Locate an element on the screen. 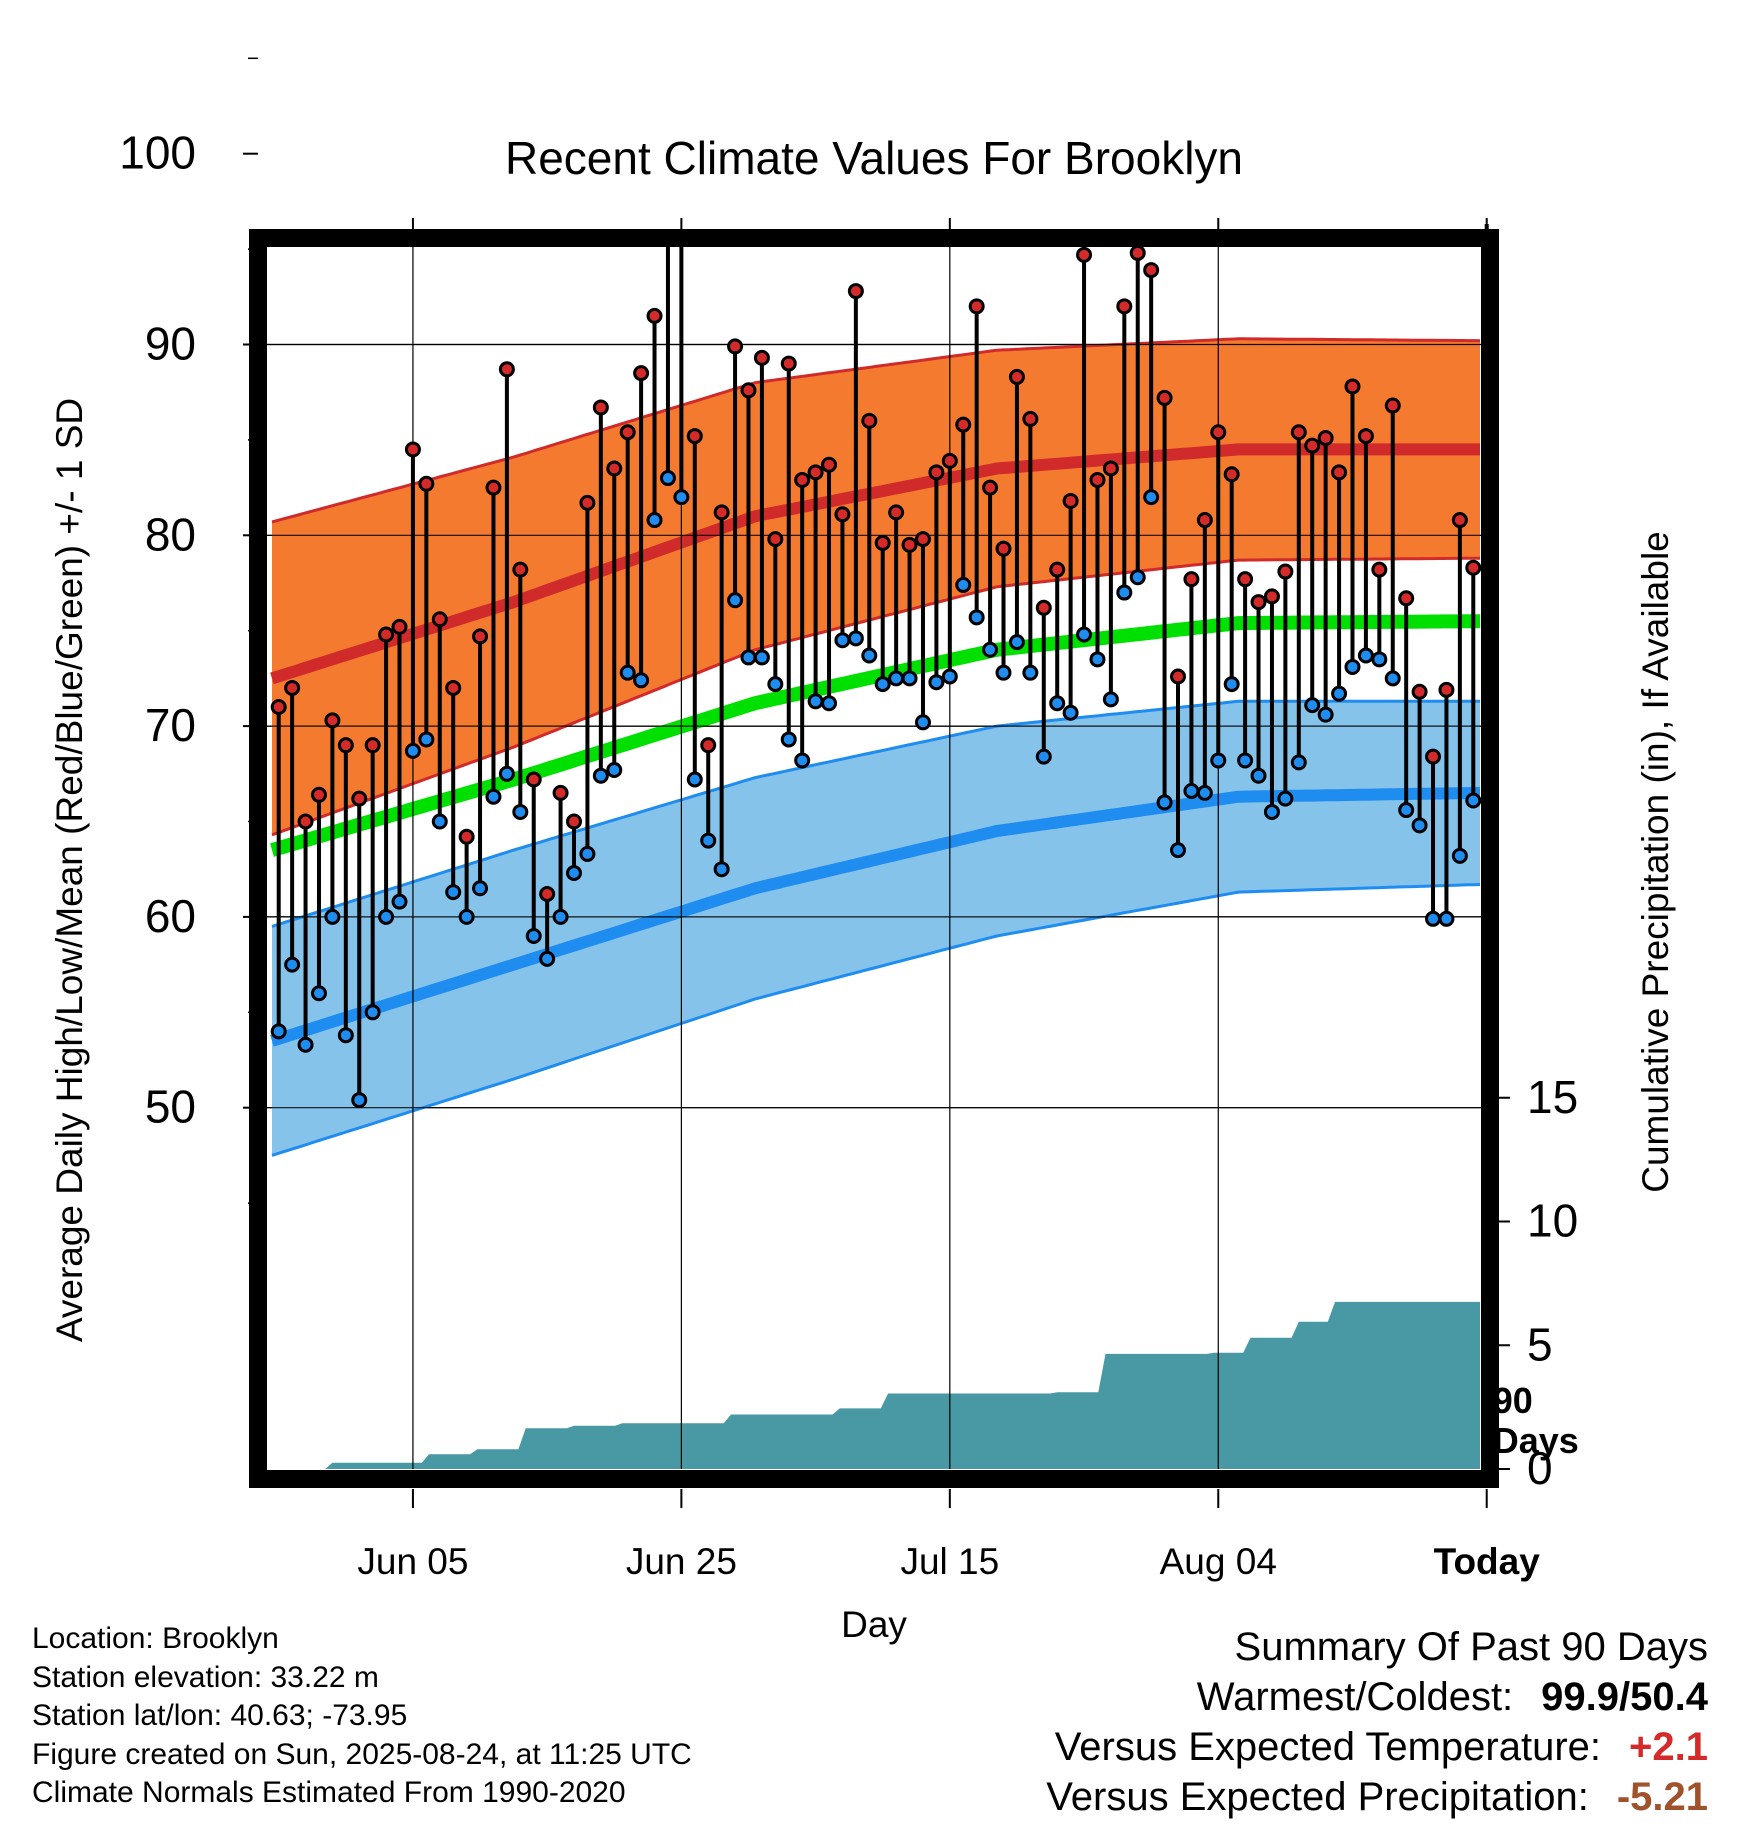  elevation-text: Station elevation: 33.22 m is located at coordinates (205, 1677).